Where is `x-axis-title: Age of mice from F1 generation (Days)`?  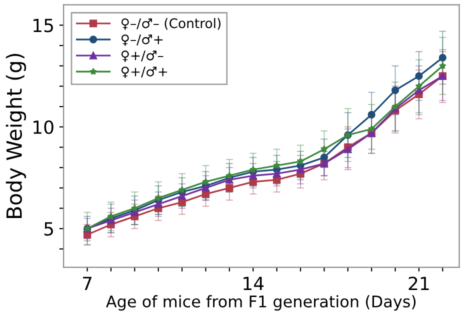
x-axis-title: Age of mice from F1 generation (Days) is located at coordinates (261, 303).